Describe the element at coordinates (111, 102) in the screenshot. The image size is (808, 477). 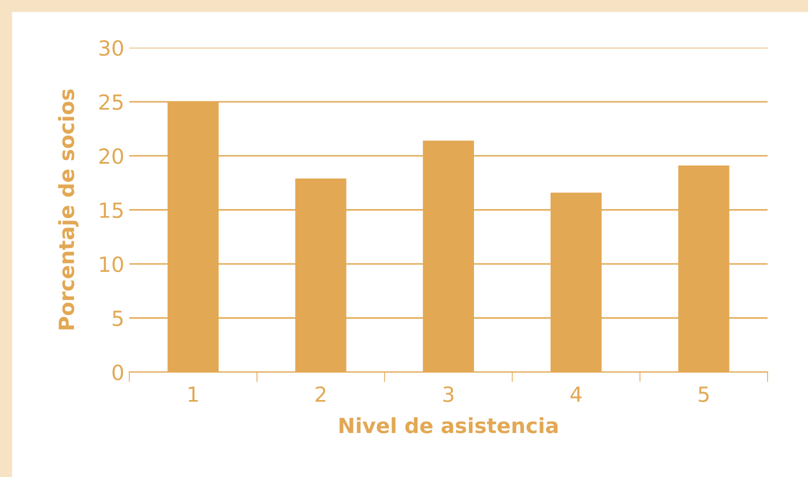
I see `y-tick-label: 25` at that location.